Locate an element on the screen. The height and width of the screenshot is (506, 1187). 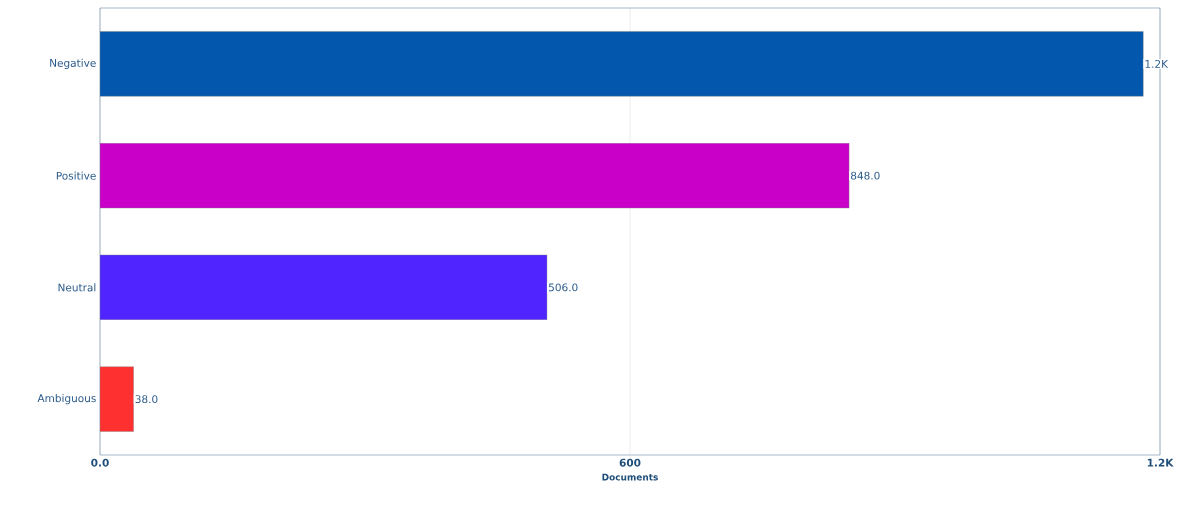
y-tick-label: Positive is located at coordinates (76, 175).